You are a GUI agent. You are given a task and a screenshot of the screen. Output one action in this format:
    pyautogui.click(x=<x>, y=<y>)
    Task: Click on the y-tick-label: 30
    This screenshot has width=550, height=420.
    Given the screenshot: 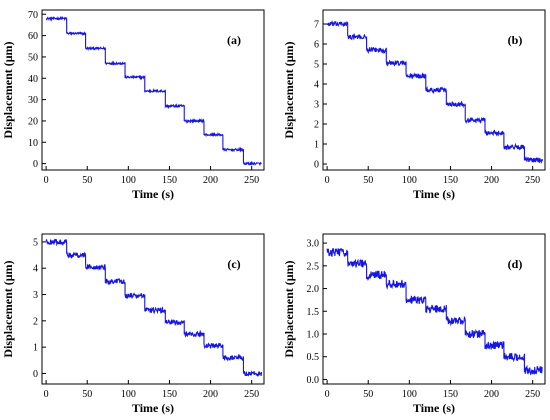 What is the action you would take?
    pyautogui.click(x=33, y=100)
    